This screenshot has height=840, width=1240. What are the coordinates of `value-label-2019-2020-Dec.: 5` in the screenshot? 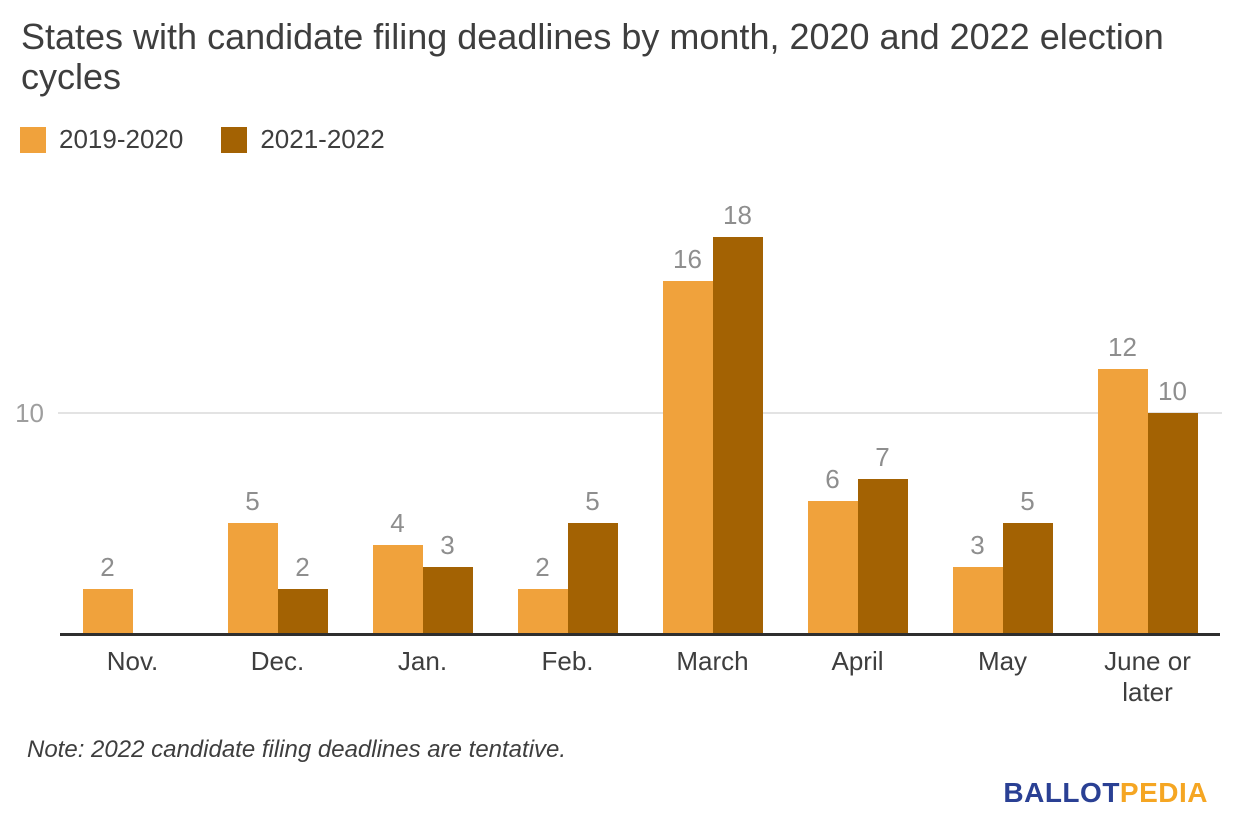 It's located at (252, 501).